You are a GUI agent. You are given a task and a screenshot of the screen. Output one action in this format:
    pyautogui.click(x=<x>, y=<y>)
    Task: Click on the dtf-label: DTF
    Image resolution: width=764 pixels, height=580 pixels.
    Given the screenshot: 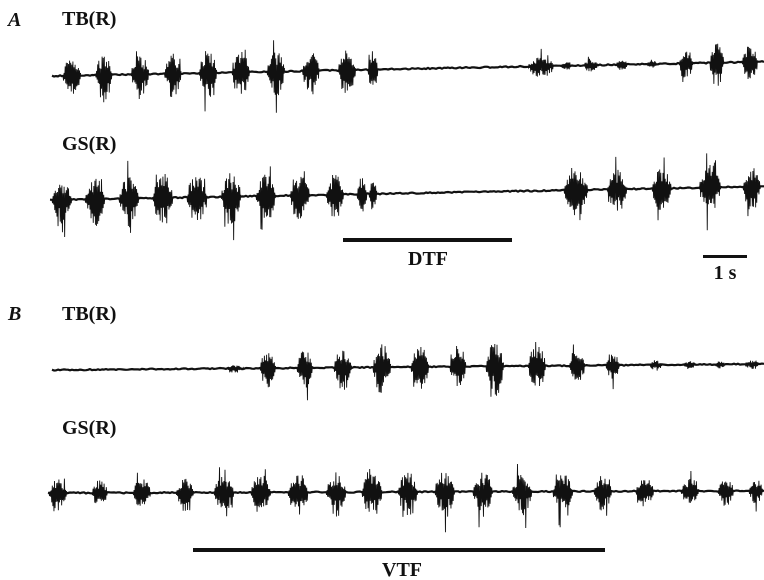 What is the action you would take?
    pyautogui.click(x=428, y=259)
    